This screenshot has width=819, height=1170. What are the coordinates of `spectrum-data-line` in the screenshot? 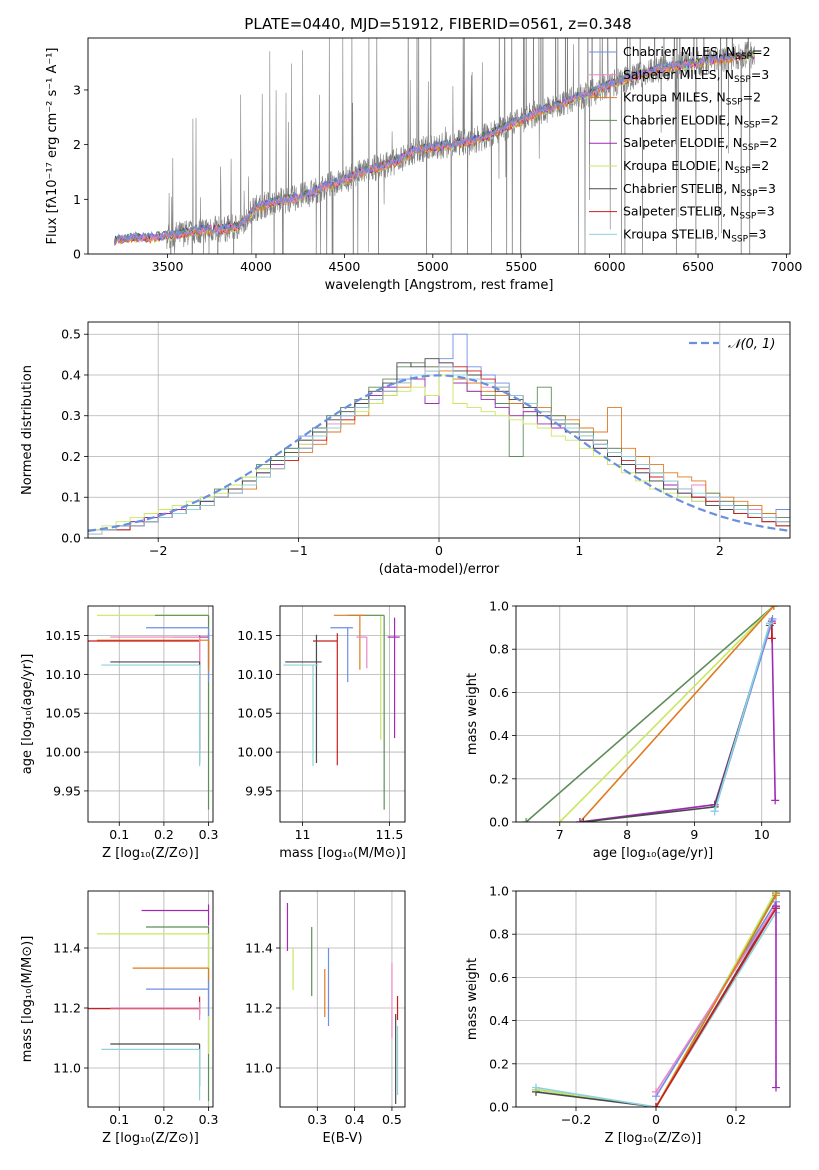 It's located at (434, 146).